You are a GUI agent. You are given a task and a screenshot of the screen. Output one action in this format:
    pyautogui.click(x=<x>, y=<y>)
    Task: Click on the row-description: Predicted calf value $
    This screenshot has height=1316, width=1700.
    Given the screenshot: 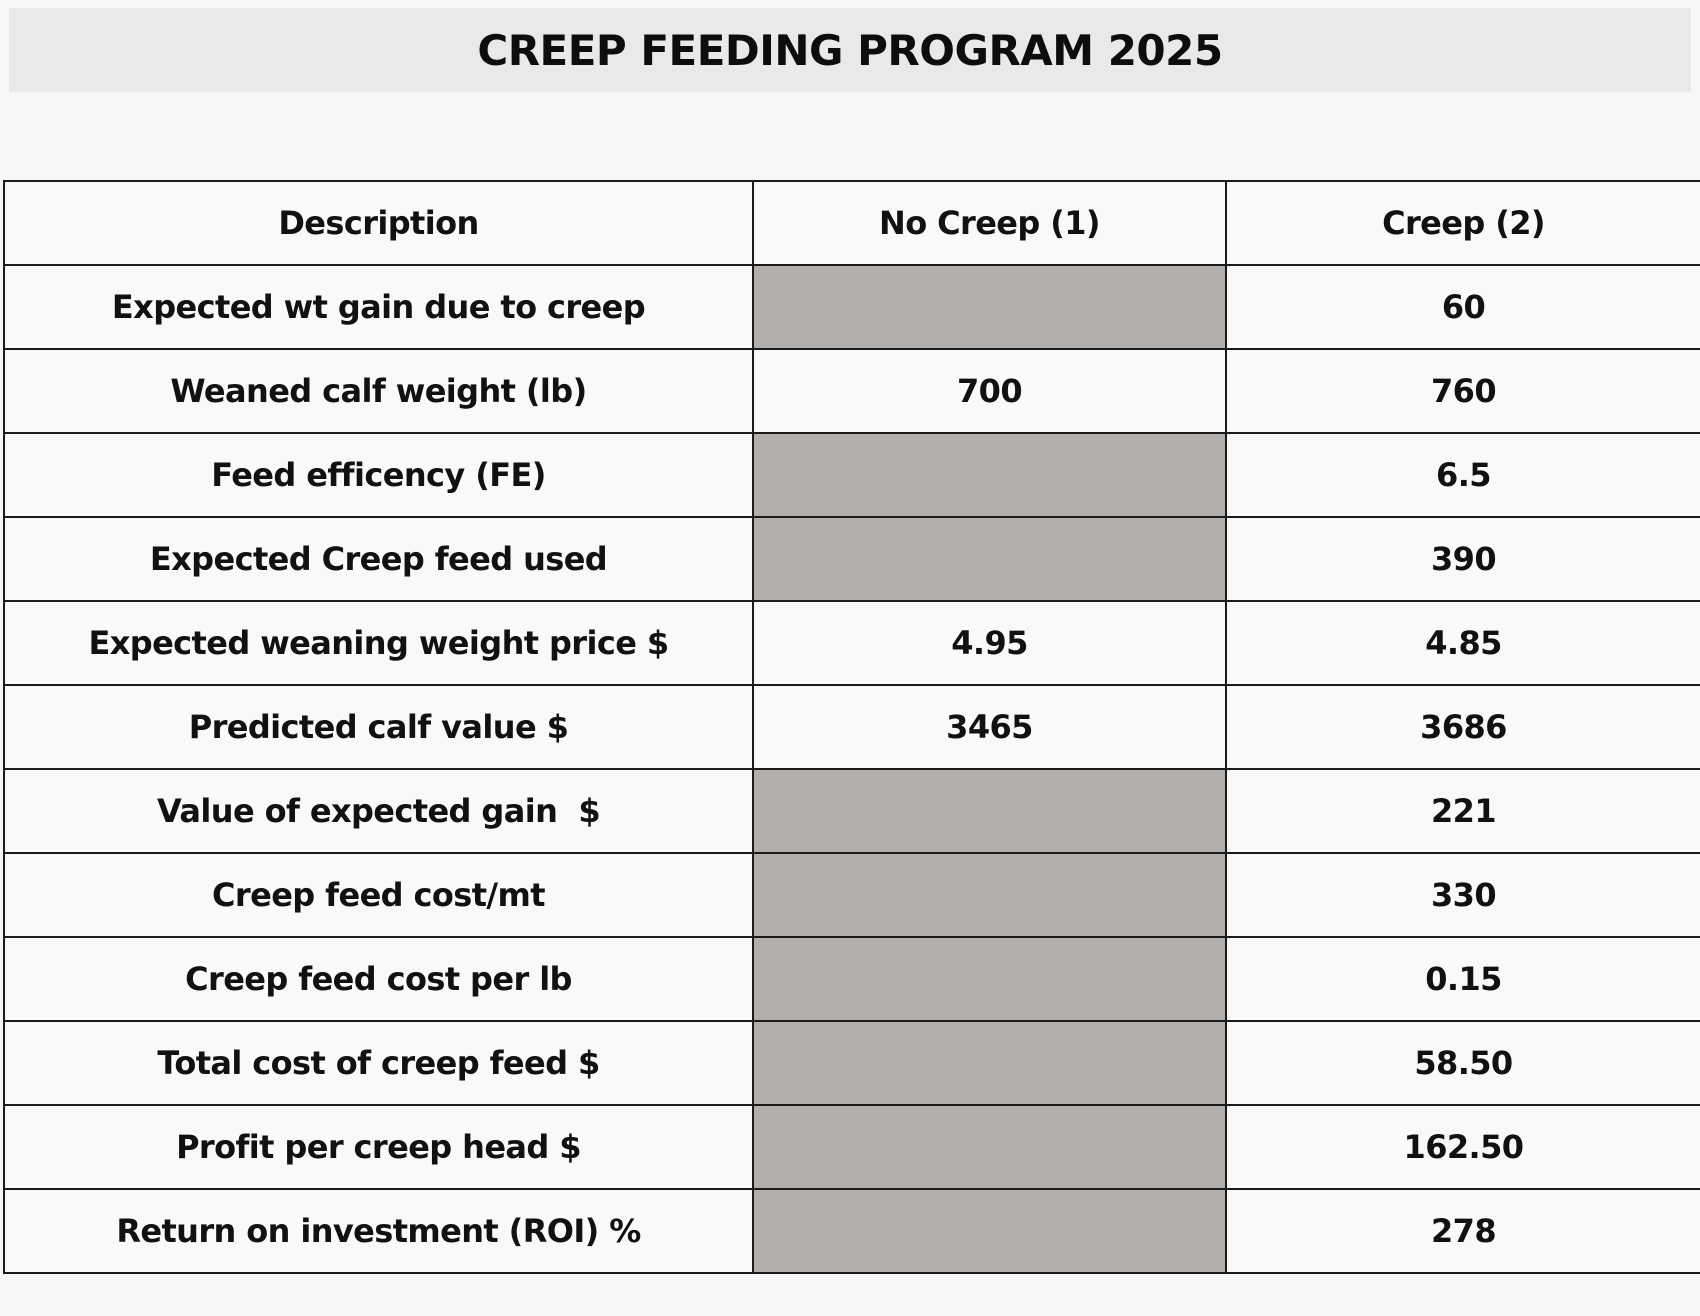 What is the action you would take?
    pyautogui.click(x=378, y=727)
    